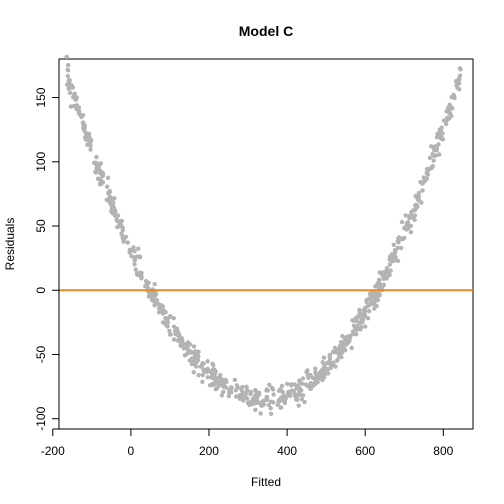  What do you see at coordinates (41, 290) in the screenshot?
I see `y-tick-label: 0` at bounding box center [41, 290].